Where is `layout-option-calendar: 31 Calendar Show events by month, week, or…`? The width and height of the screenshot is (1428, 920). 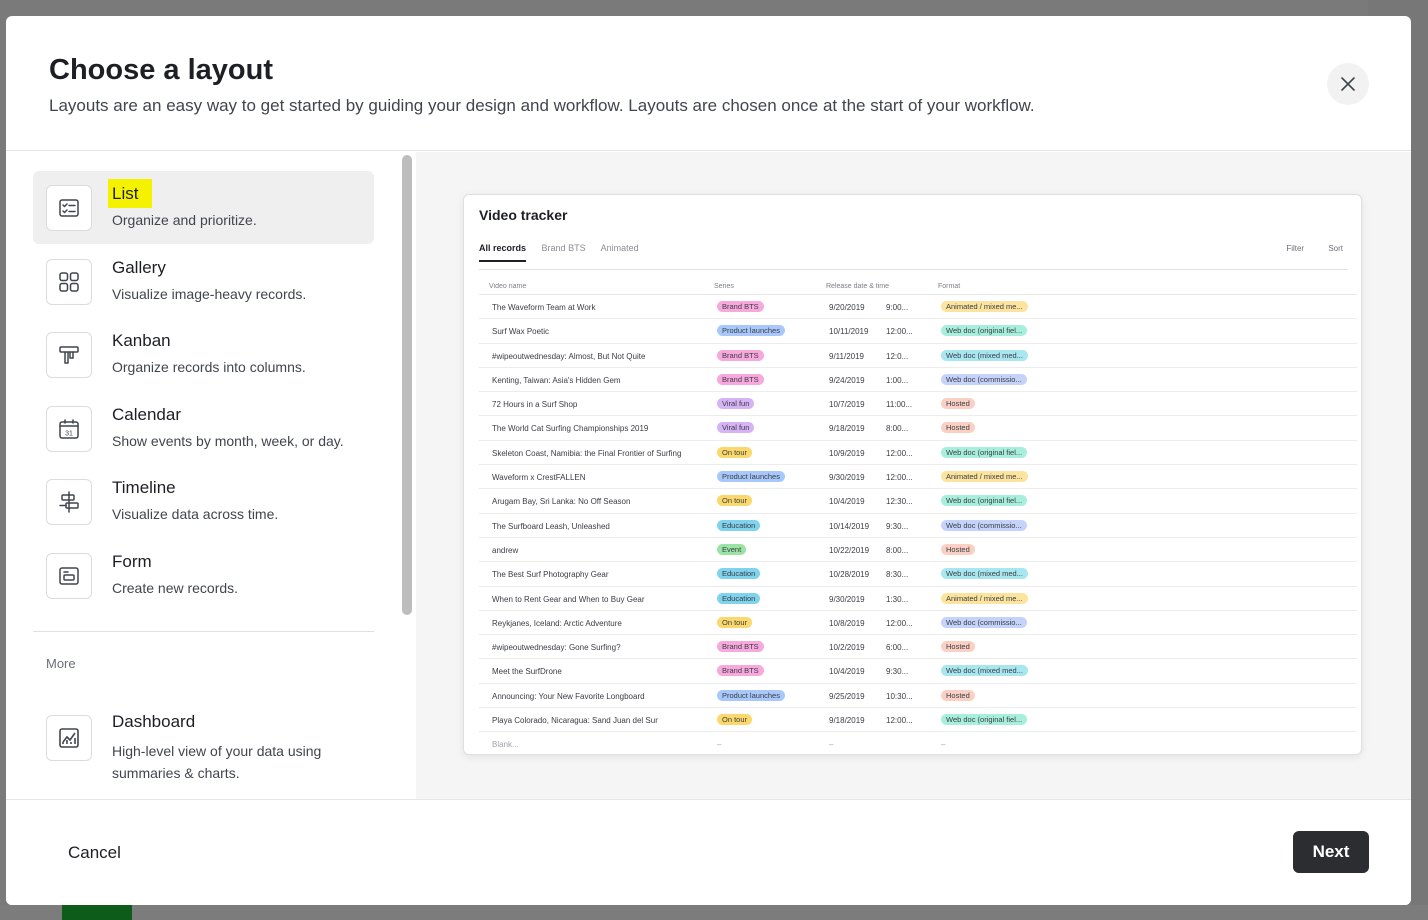
layout-option-calendar: 31 Calendar Show events by month, week, or… is located at coordinates (203, 428).